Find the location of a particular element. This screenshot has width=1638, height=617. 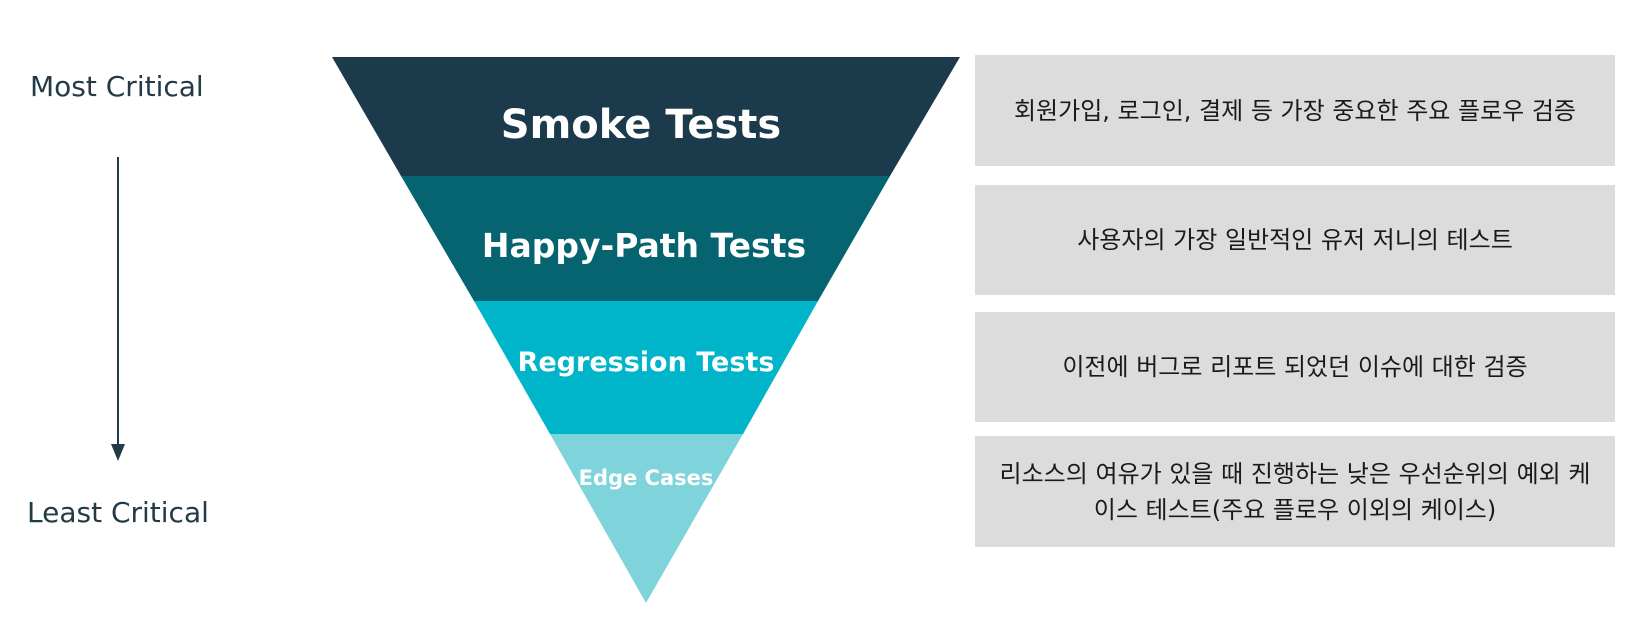

tier-label-smoke-tests: Smoke Tests is located at coordinates (641, 125).